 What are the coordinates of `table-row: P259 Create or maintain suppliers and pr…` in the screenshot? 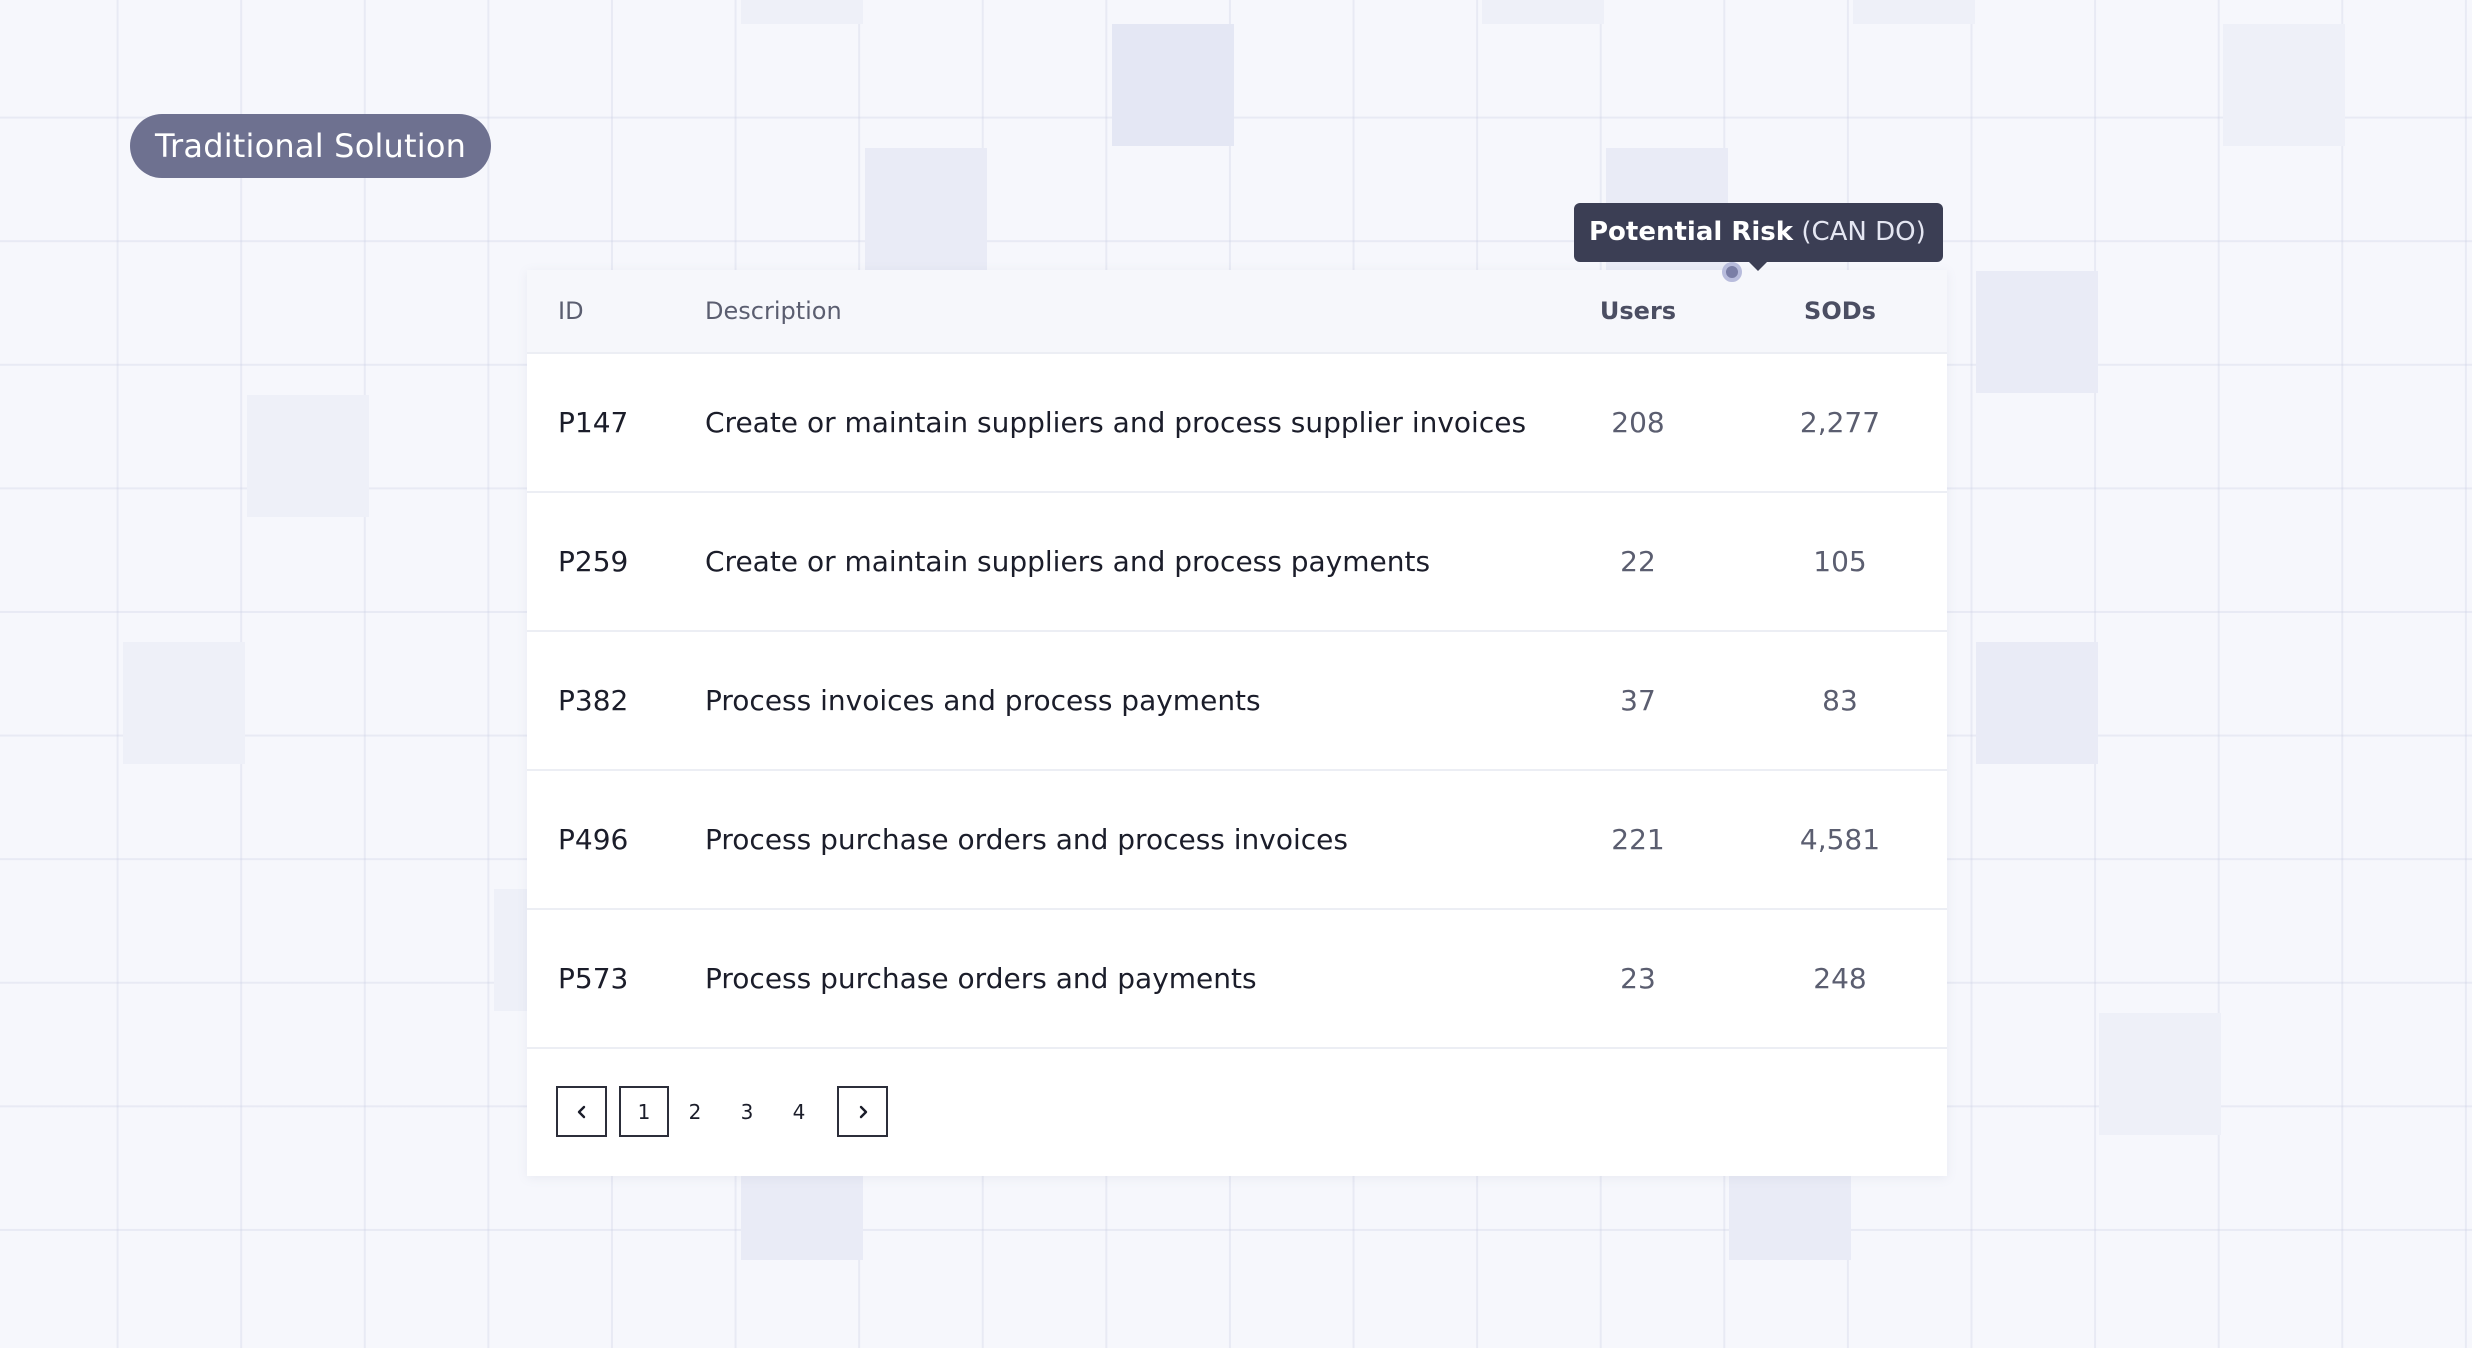 It's located at (1237, 562).